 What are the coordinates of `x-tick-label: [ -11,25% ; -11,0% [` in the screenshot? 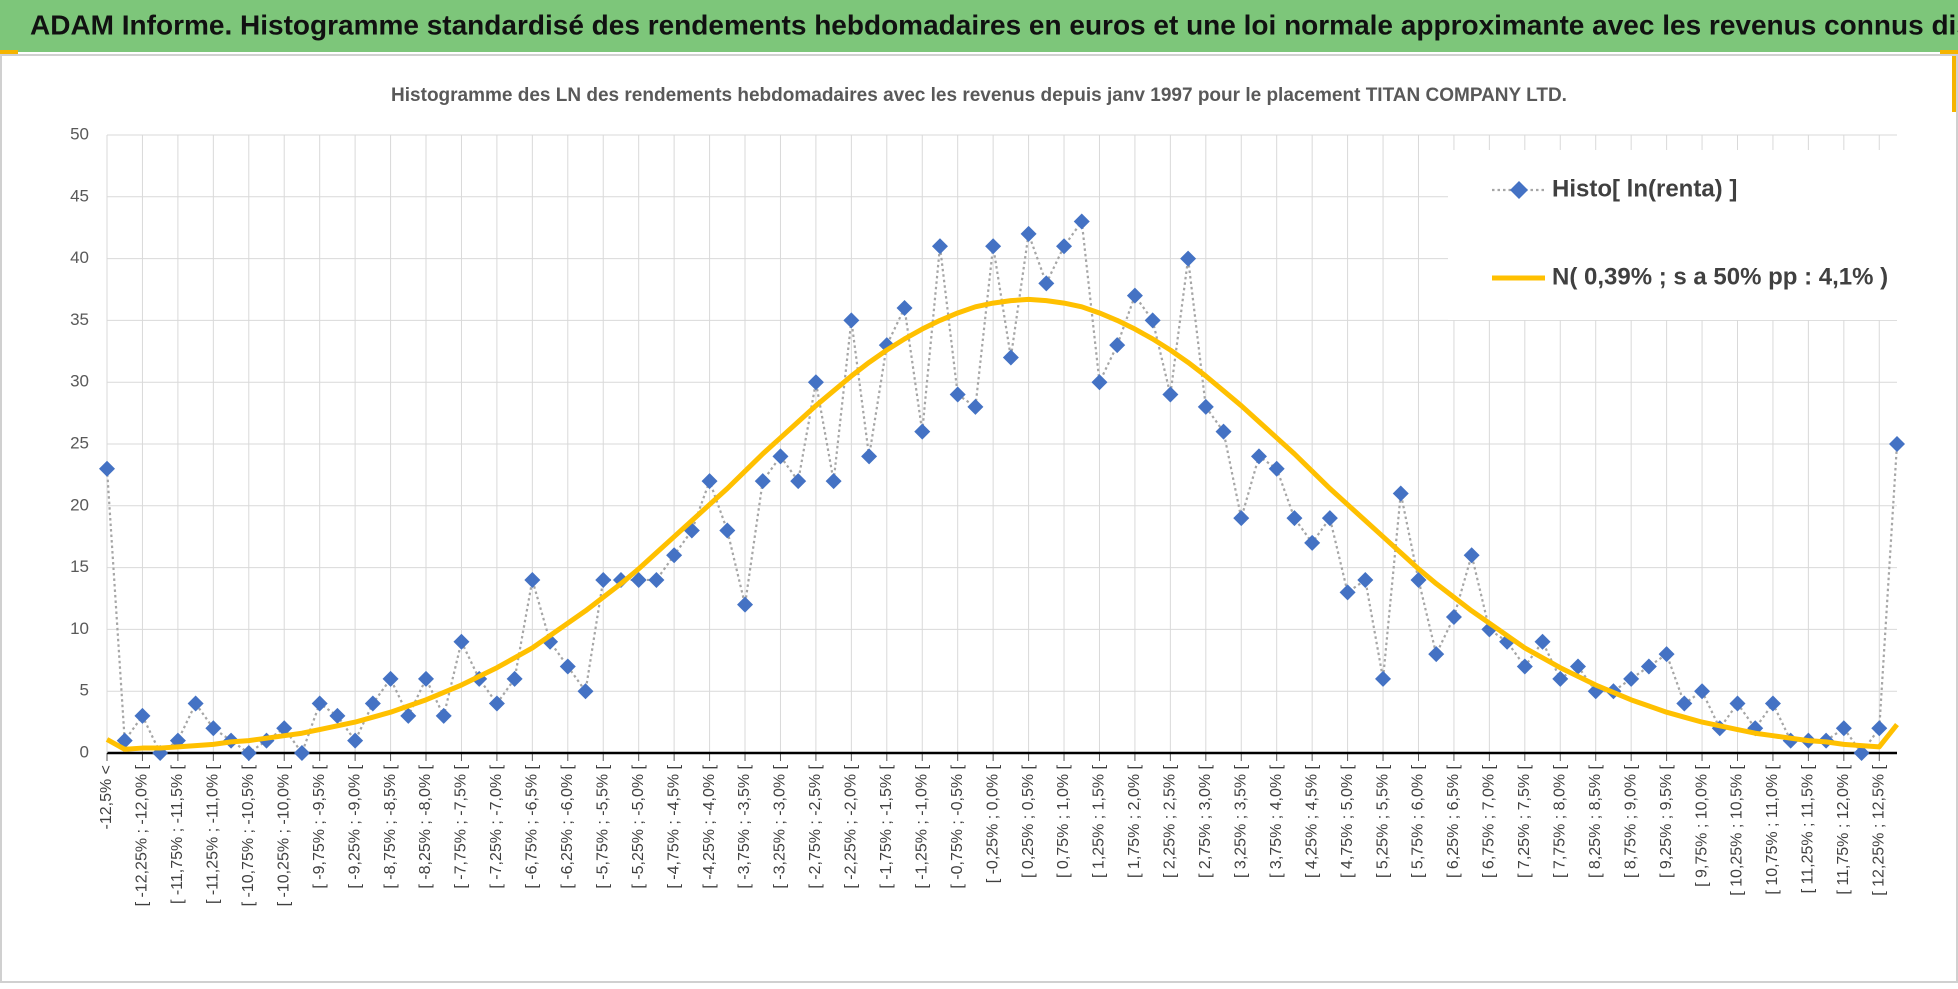 It's located at (213, 834).